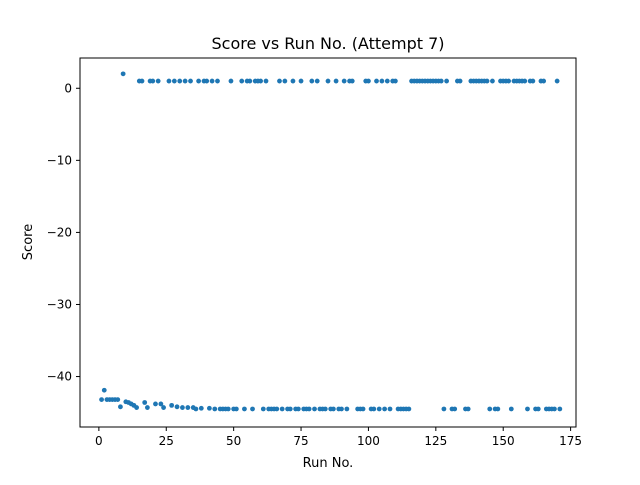 The height and width of the screenshot is (485, 640). I want to click on y-tick-label: −40, so click(59, 377).